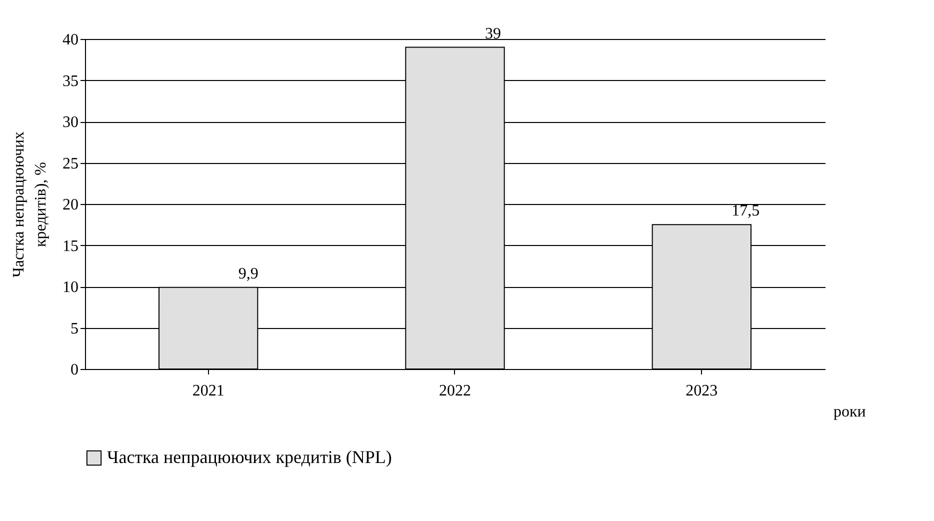 This screenshot has width=934, height=521. I want to click on x-tick-label: 2023, so click(702, 391).